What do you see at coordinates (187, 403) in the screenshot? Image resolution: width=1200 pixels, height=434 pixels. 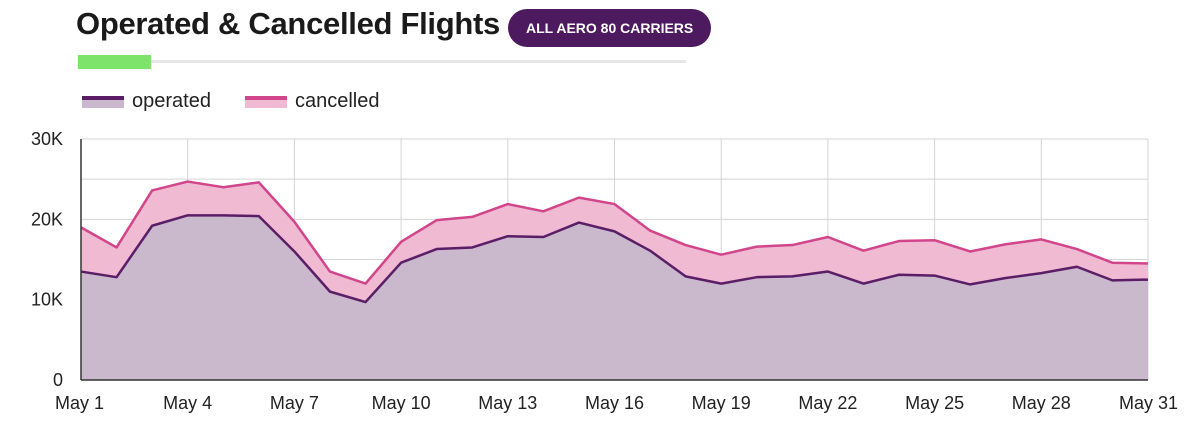 I see `x-tick-label: May 4` at bounding box center [187, 403].